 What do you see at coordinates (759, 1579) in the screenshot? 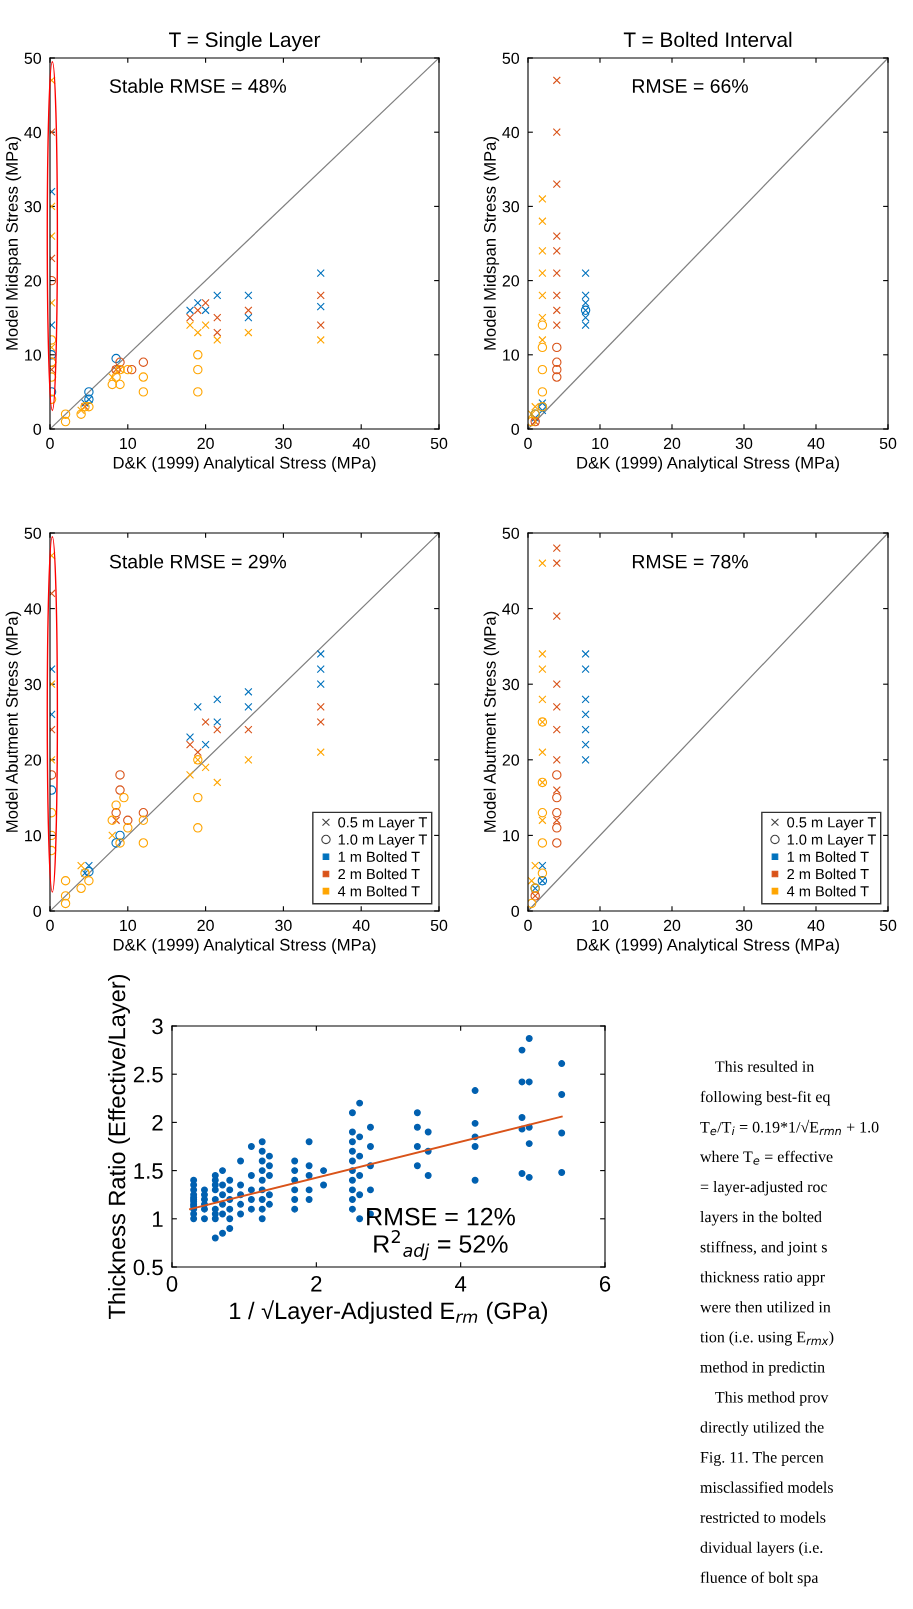
I see `text: fluence of bolt spa` at bounding box center [759, 1579].